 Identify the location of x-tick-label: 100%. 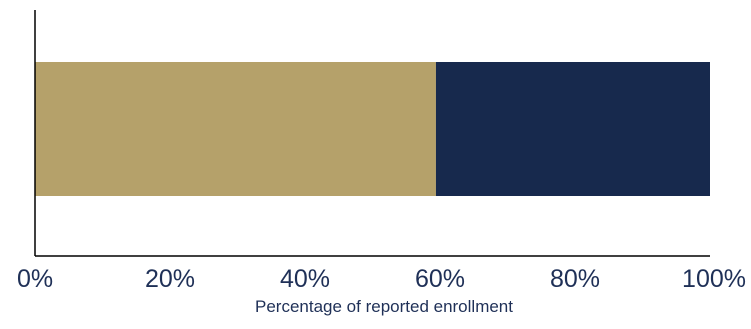
(714, 279).